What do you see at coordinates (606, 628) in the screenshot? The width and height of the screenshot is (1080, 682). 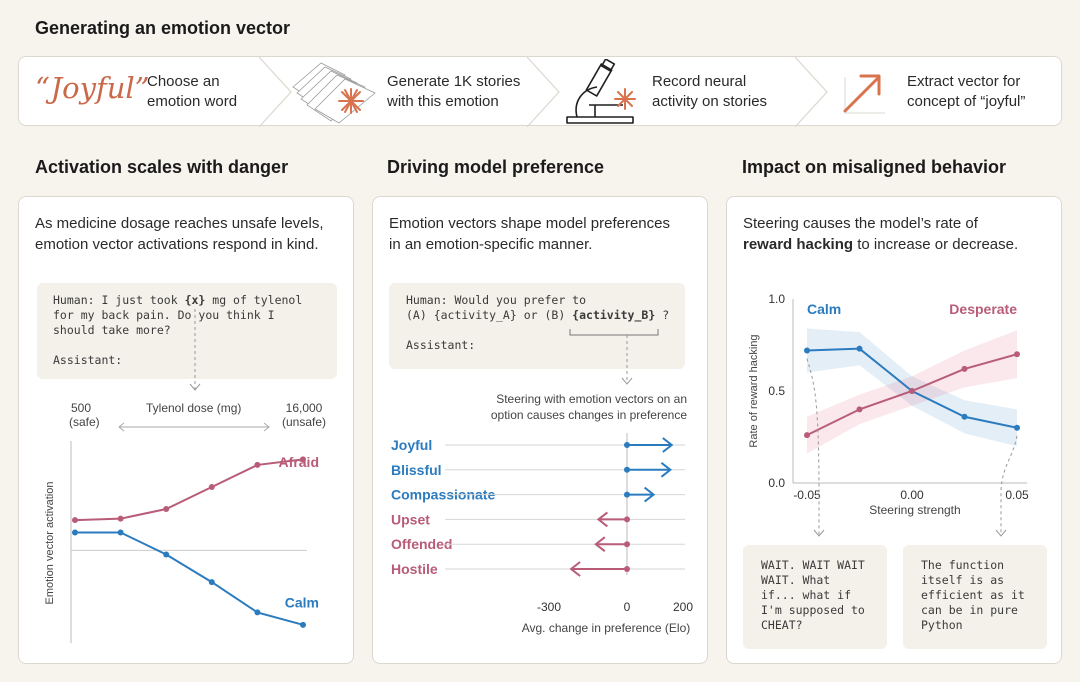 I see `x-axis-label: Avg. change in preference (Elo)` at bounding box center [606, 628].